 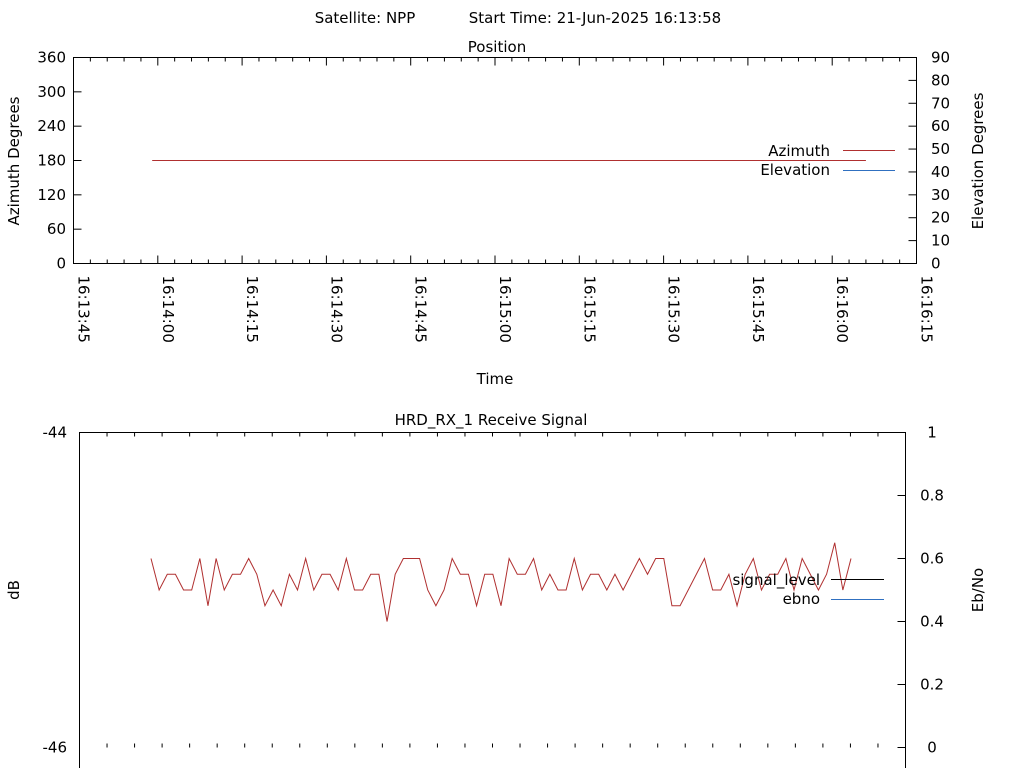 What do you see at coordinates (505, 309) in the screenshot?
I see `position-x-tick-label: 16:15:00` at bounding box center [505, 309].